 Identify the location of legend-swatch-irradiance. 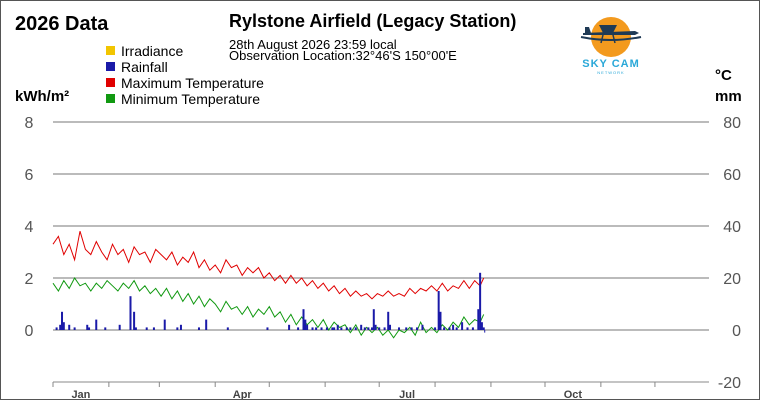
(110, 50).